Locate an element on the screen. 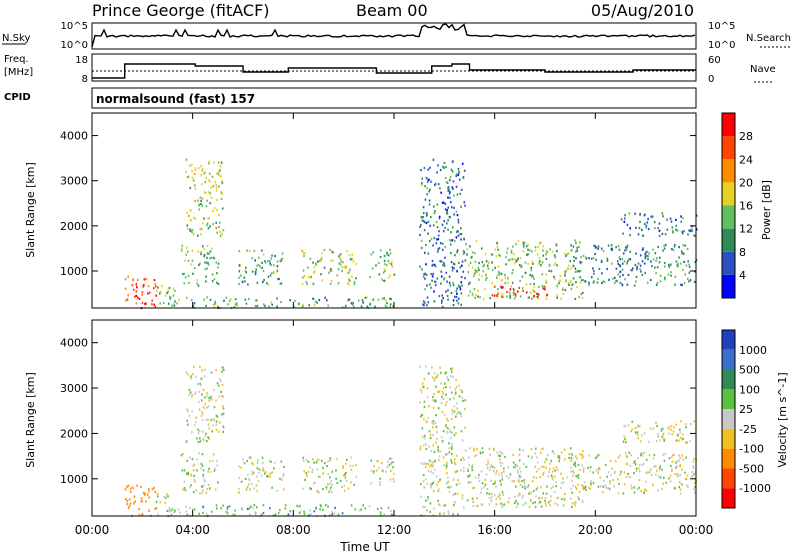 The height and width of the screenshot is (554, 800). x-tick-label: 04:00 is located at coordinates (192, 530).